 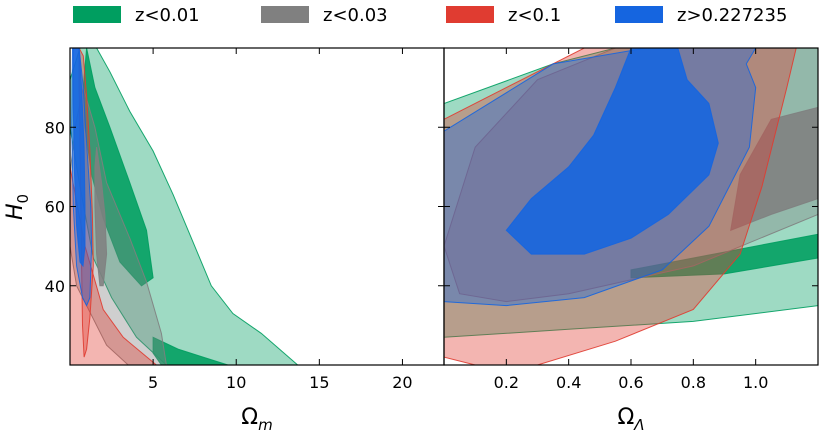 What do you see at coordinates (506, 382) in the screenshot?
I see `x-tick-label: 0.2` at bounding box center [506, 382].